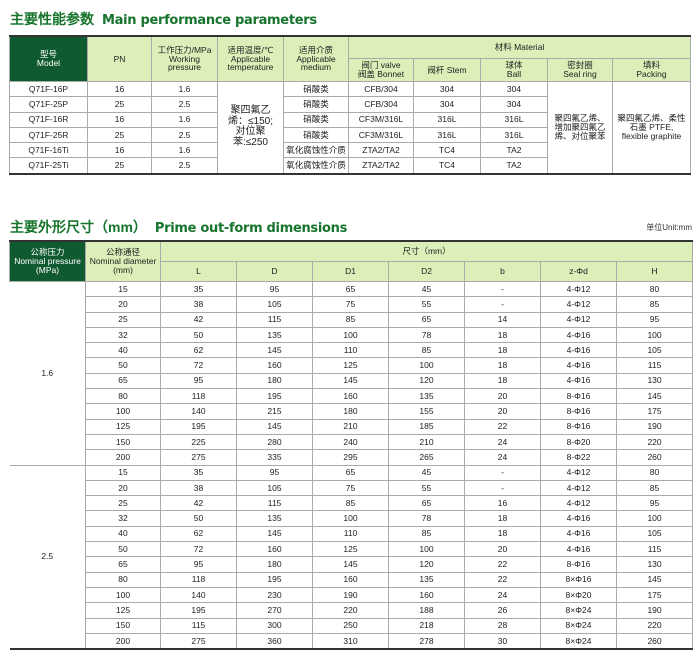 The height and width of the screenshot is (665, 700). I want to click on dimension-cell: 115, so click(654, 549).